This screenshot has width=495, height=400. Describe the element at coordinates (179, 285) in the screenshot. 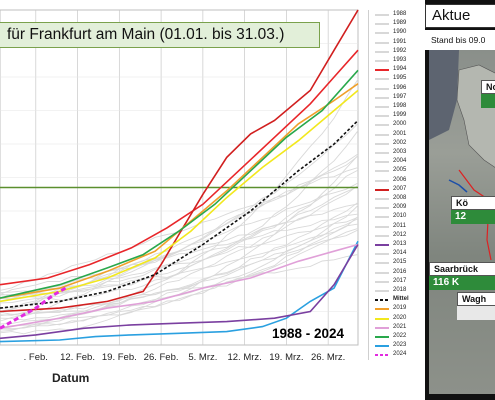

I see `background-series-line` at that location.